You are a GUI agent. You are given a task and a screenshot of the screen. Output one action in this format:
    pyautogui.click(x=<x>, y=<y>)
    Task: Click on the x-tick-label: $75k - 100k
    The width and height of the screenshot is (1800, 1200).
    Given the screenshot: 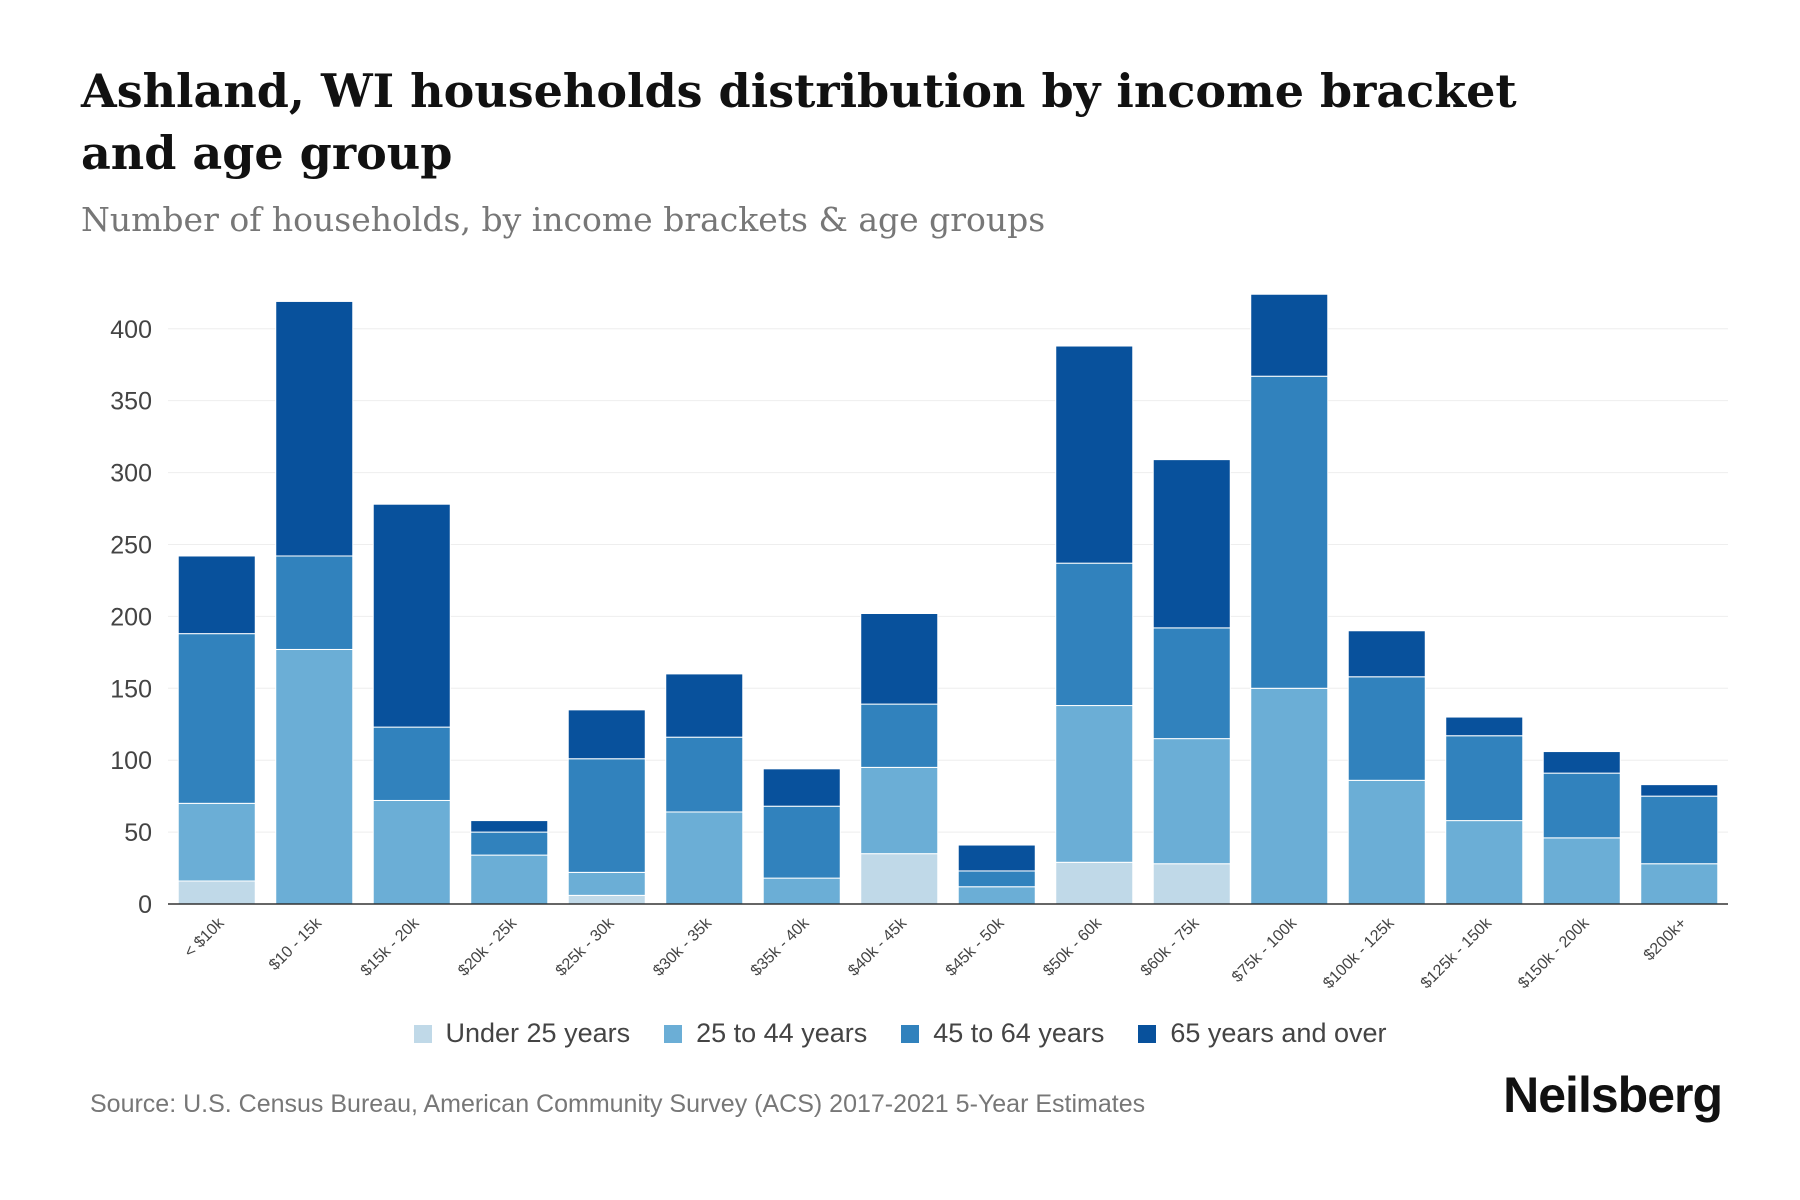 What is the action you would take?
    pyautogui.click(x=1265, y=950)
    